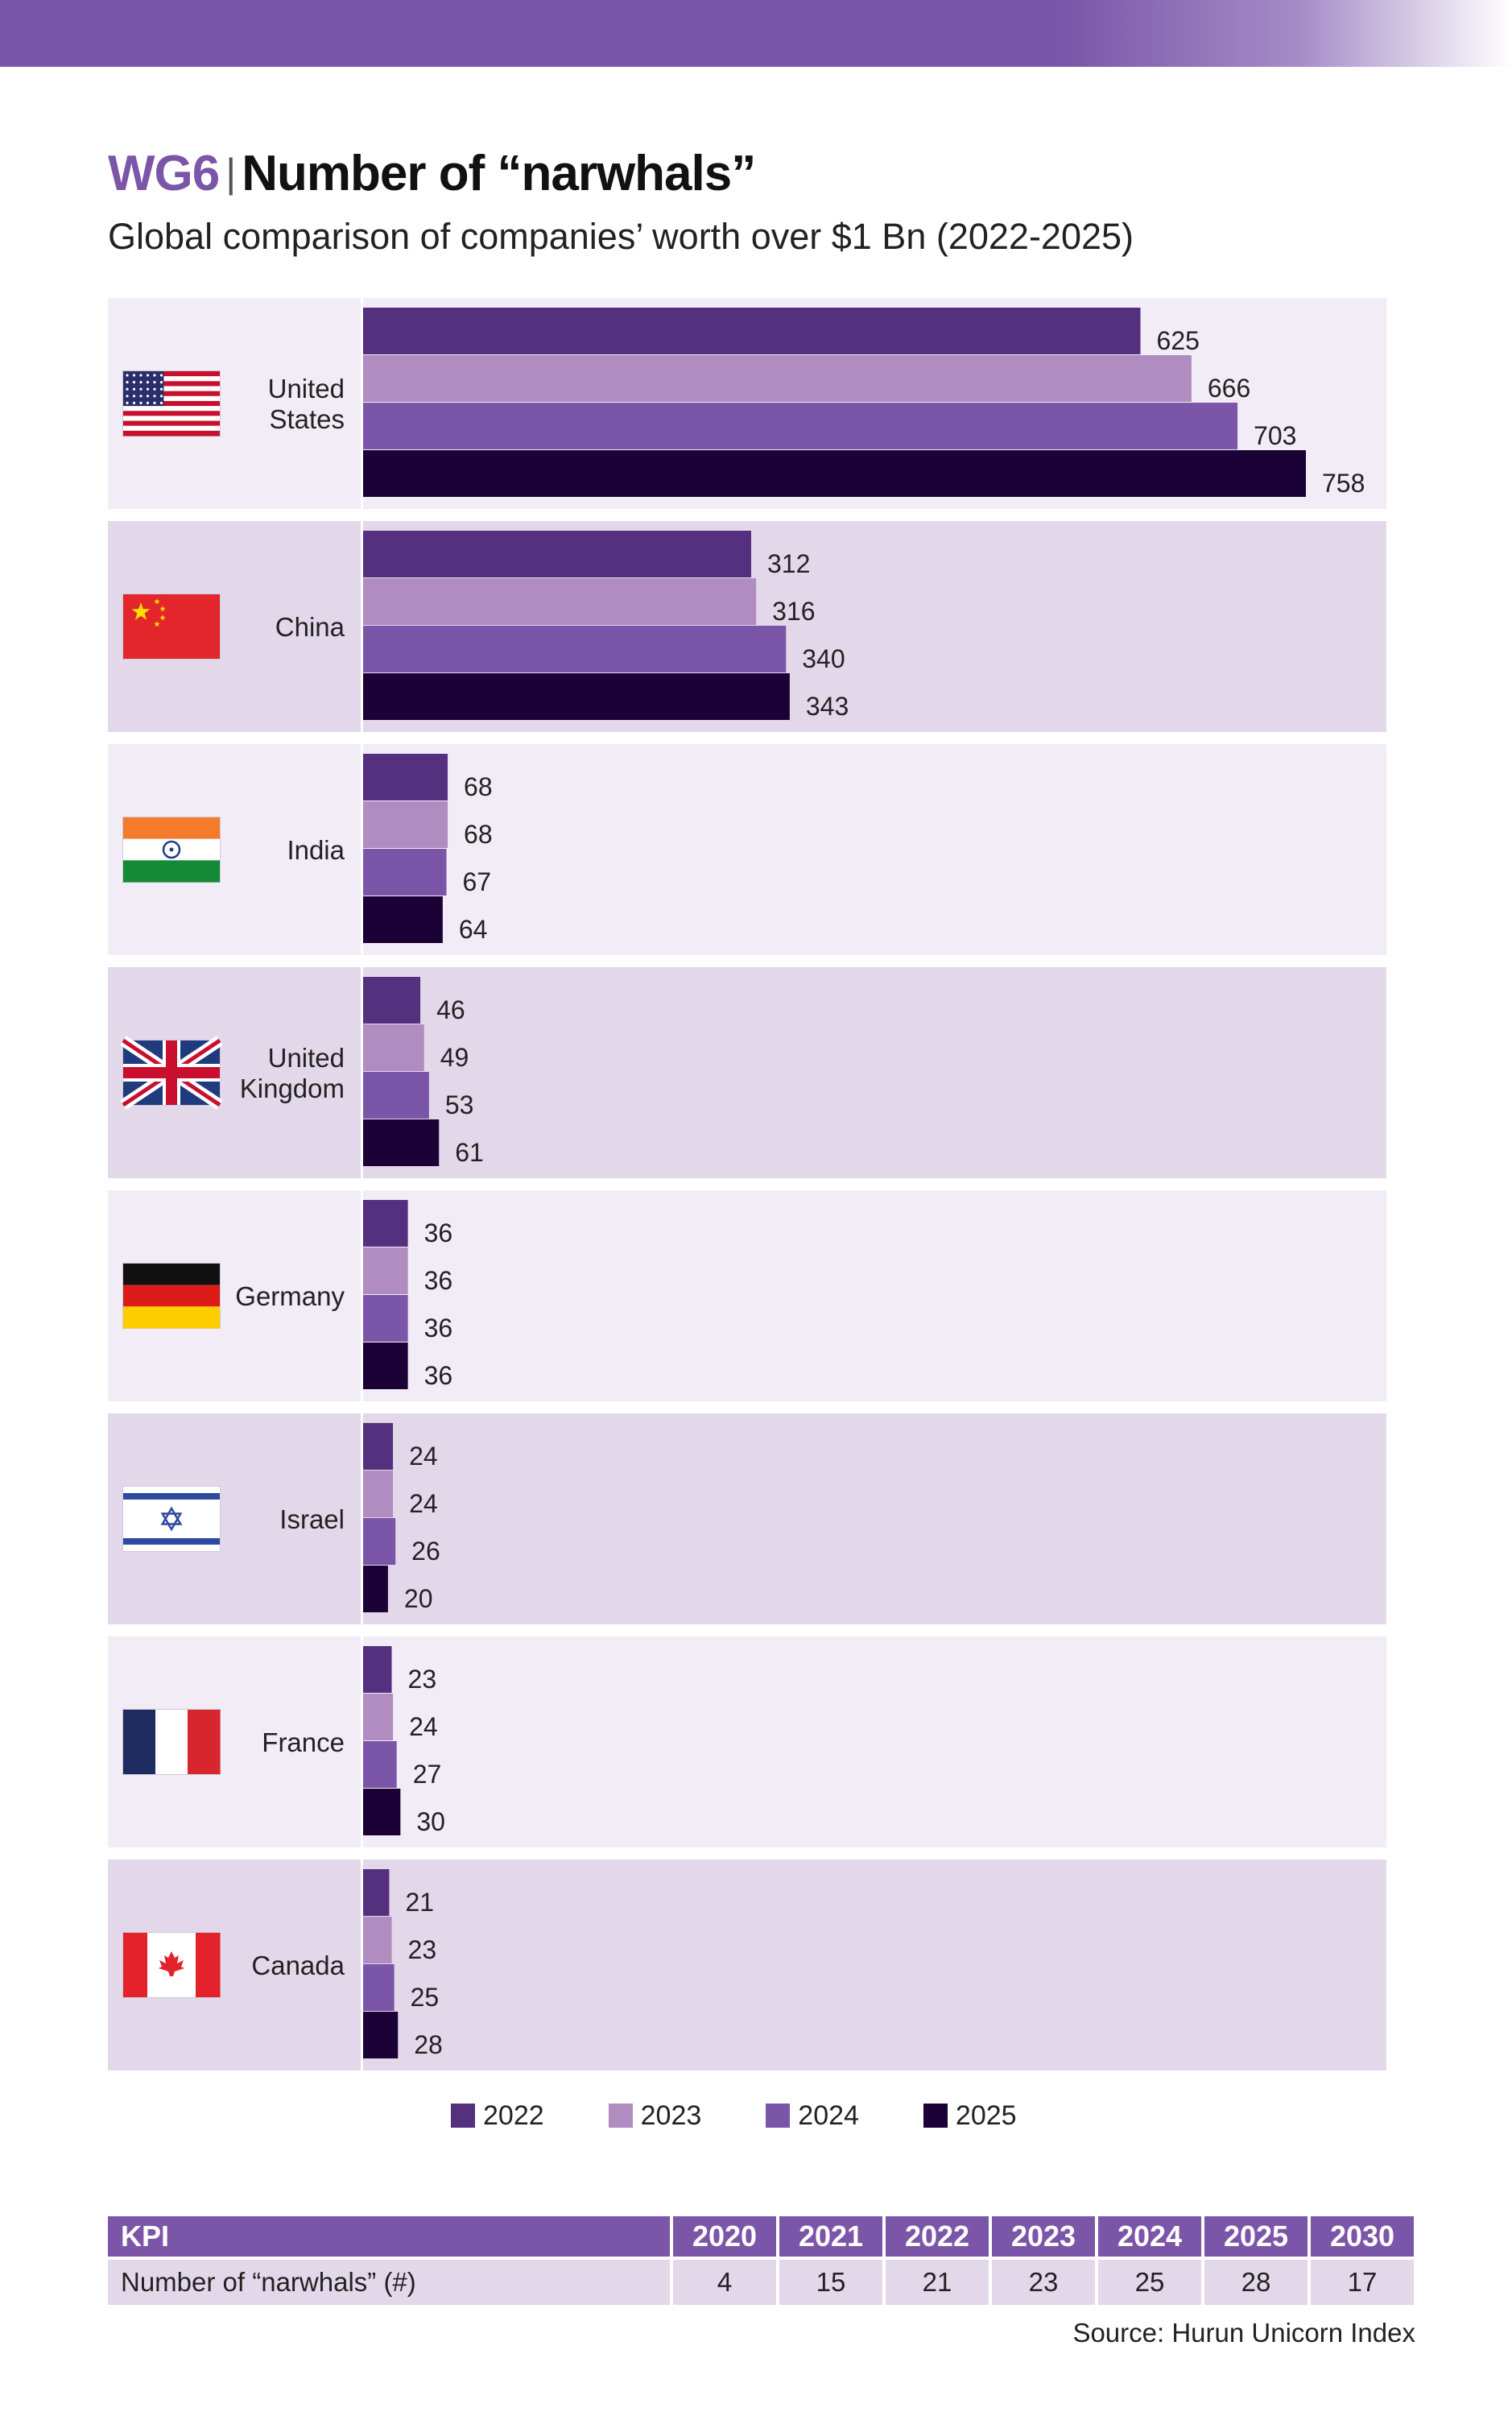 This screenshot has width=1512, height=2416. What do you see at coordinates (392, 1001) in the screenshot?
I see `bar-united-kingdom-2022` at bounding box center [392, 1001].